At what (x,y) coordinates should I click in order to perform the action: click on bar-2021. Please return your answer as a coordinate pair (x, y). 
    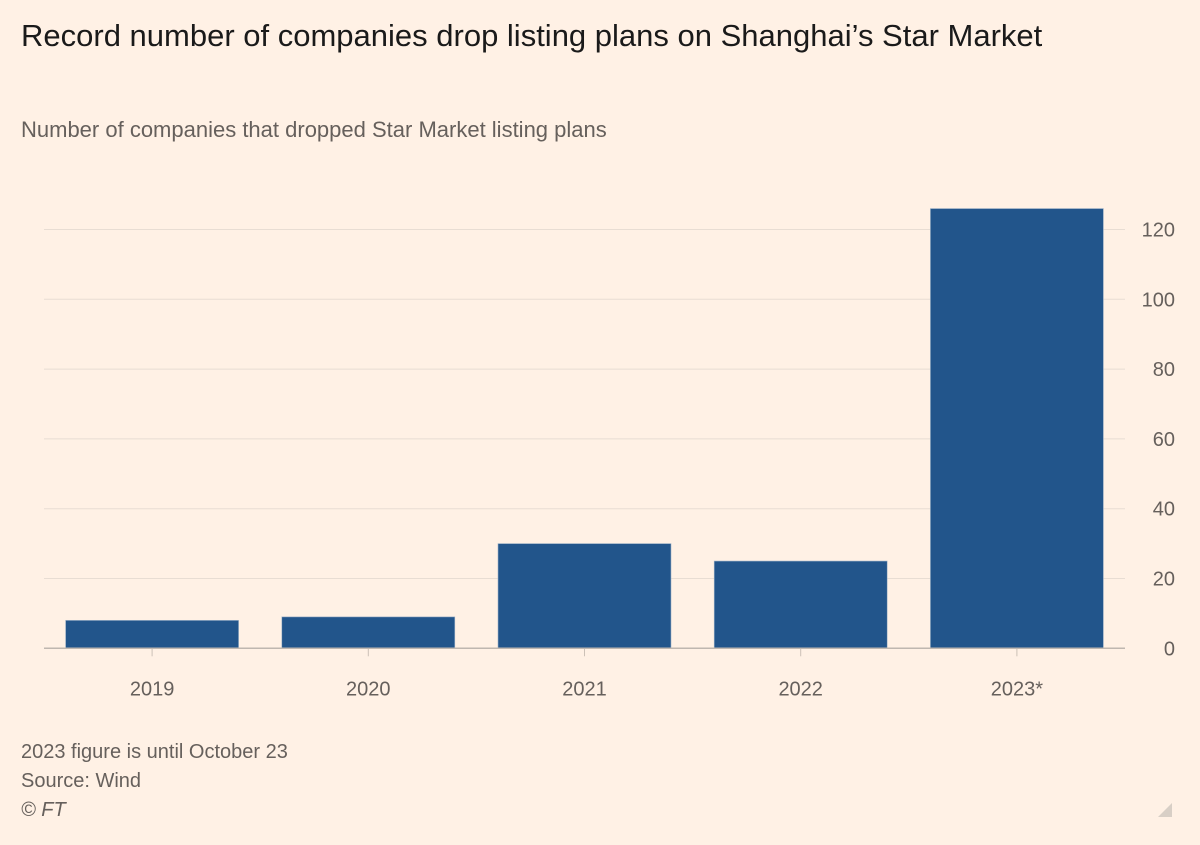
    Looking at the image, I should click on (584, 596).